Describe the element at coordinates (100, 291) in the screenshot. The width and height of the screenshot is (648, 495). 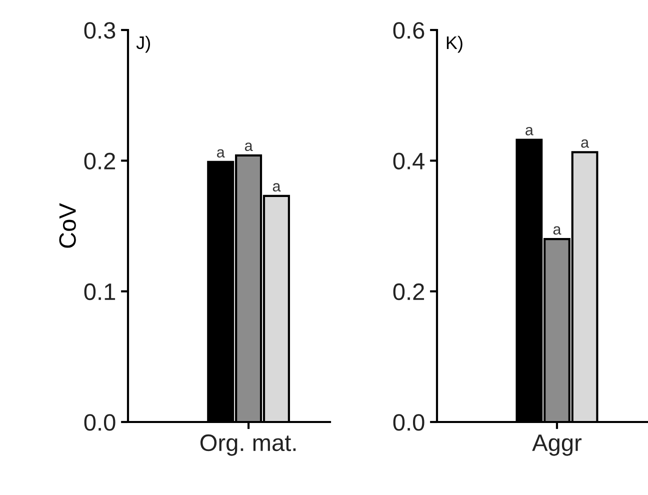
I see `y-tick-label: 0.1` at that location.